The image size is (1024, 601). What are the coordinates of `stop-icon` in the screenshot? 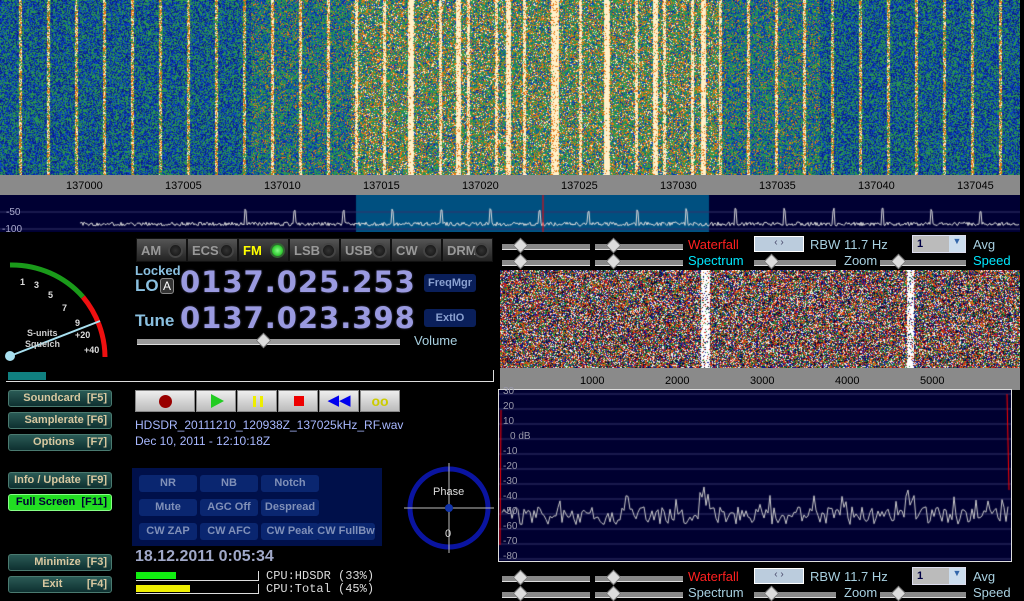 It's located at (299, 401).